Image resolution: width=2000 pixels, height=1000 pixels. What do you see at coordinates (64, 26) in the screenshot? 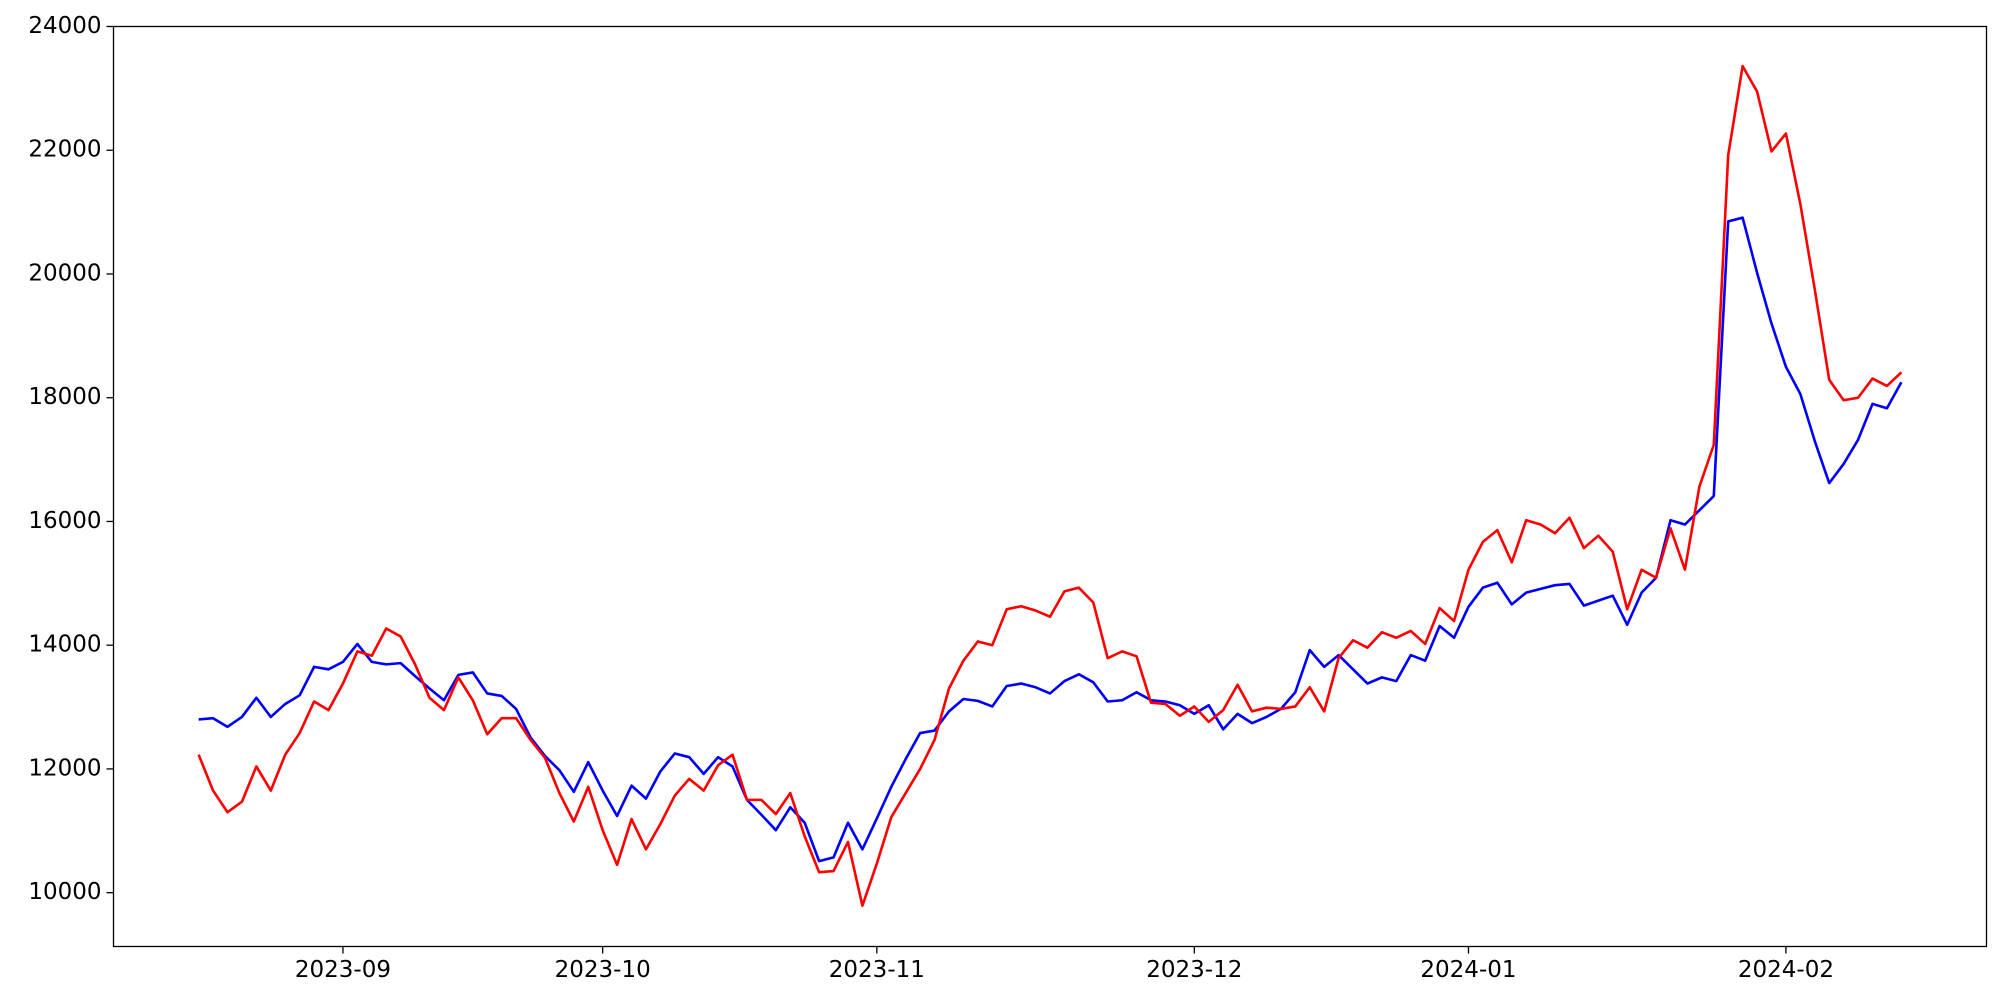
I see `y-tick-label: 24000` at bounding box center [64, 26].